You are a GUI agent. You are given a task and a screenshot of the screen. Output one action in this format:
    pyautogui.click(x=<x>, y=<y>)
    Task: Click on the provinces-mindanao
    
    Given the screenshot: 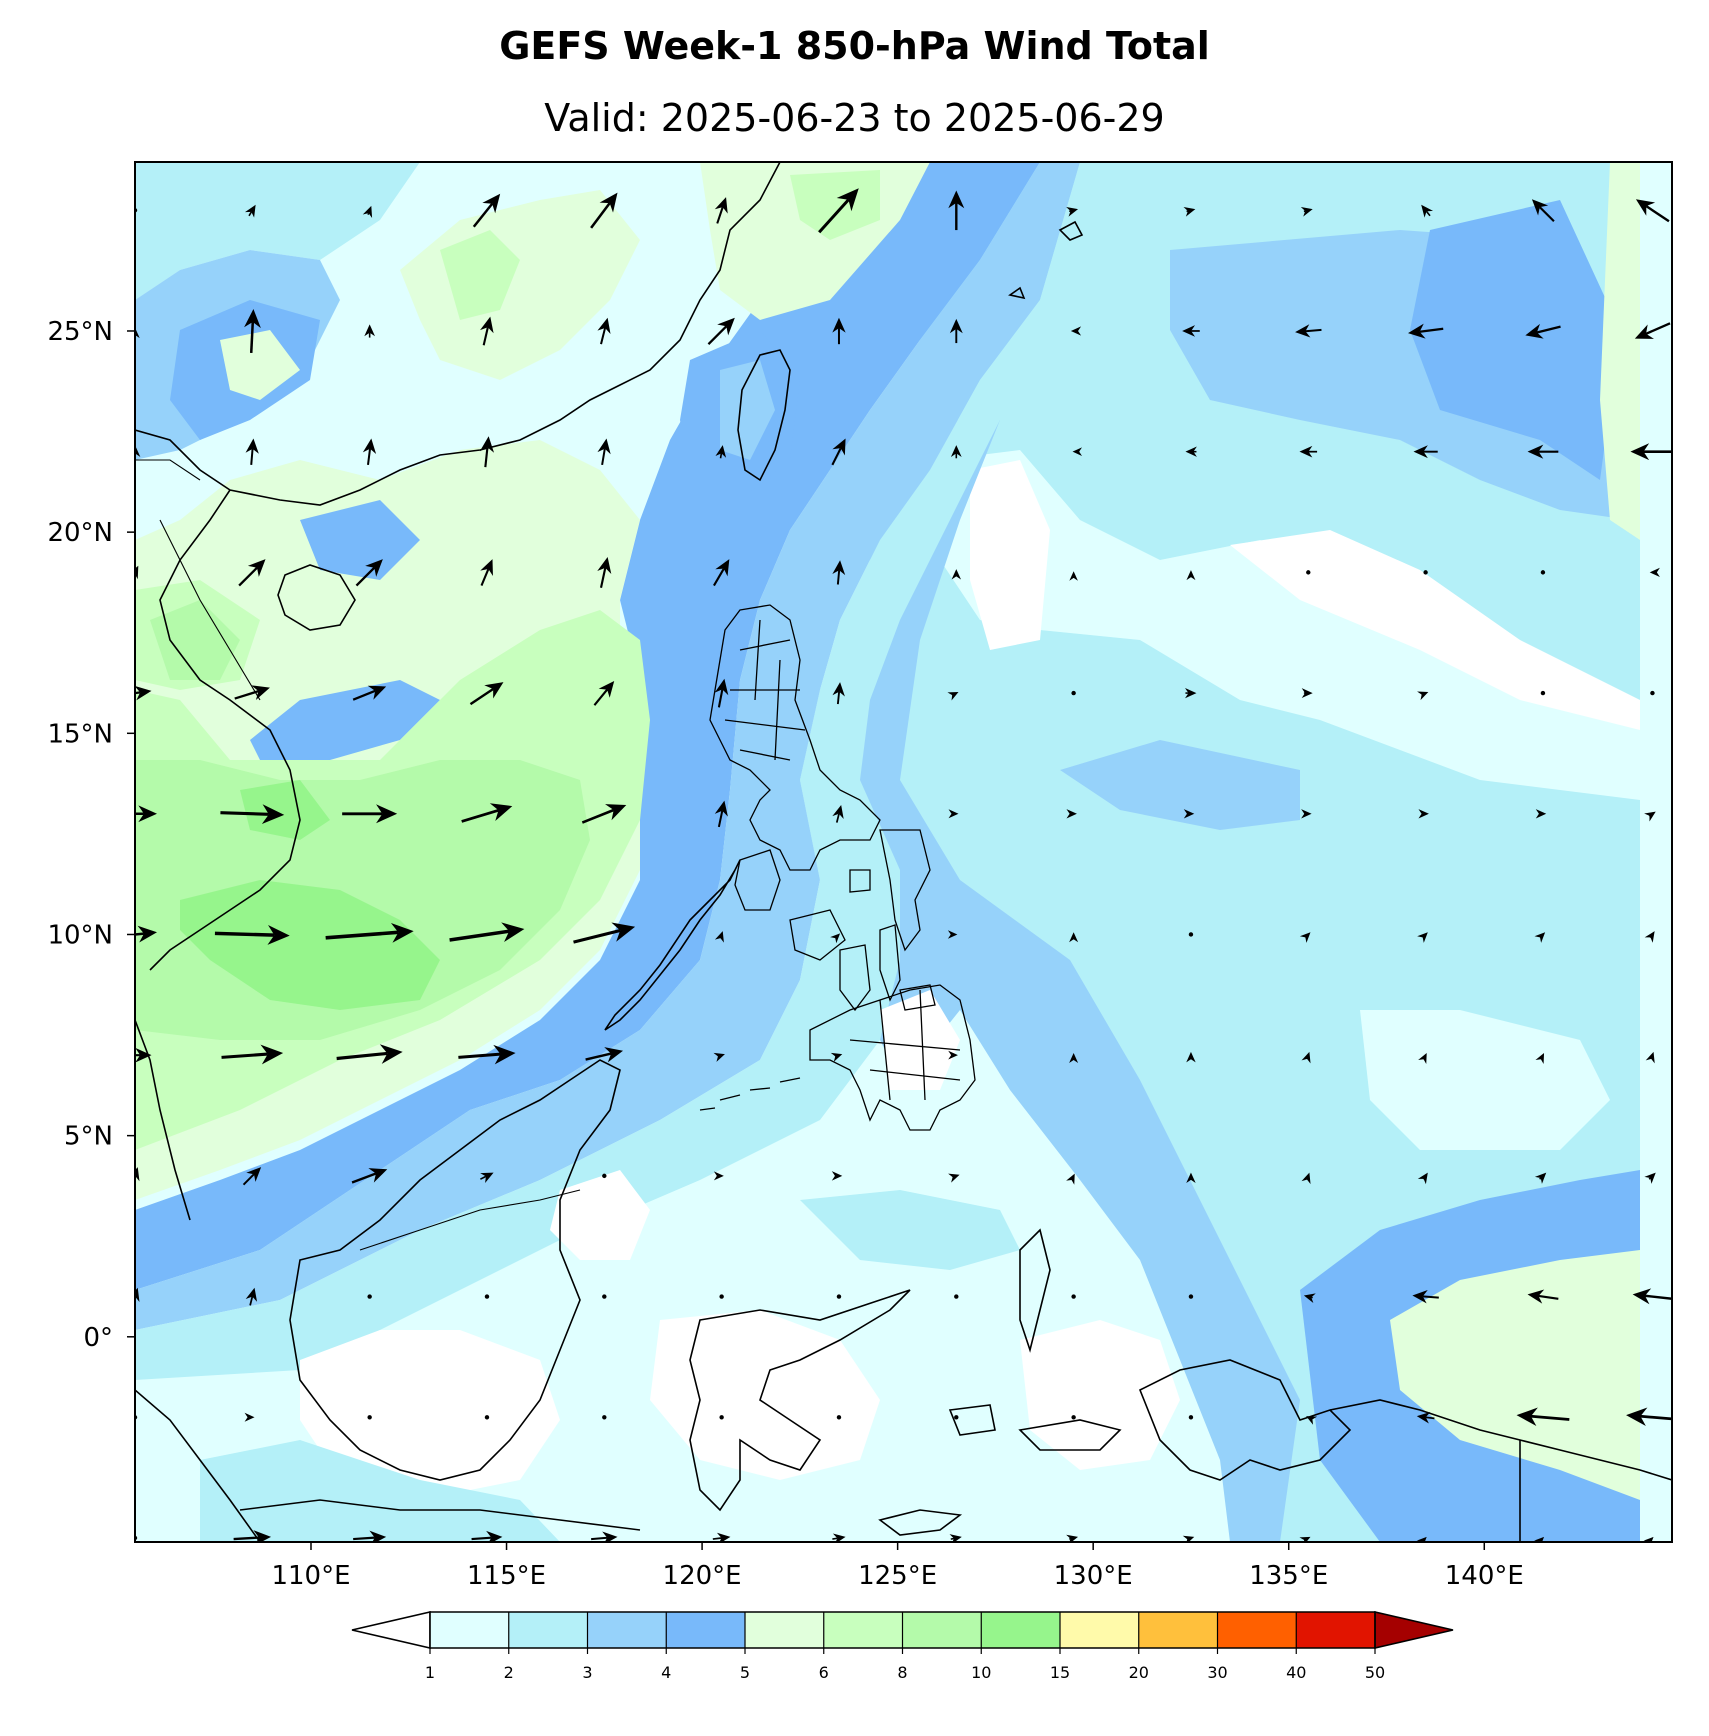 What is the action you would take?
    pyautogui.click(x=905, y=1045)
    